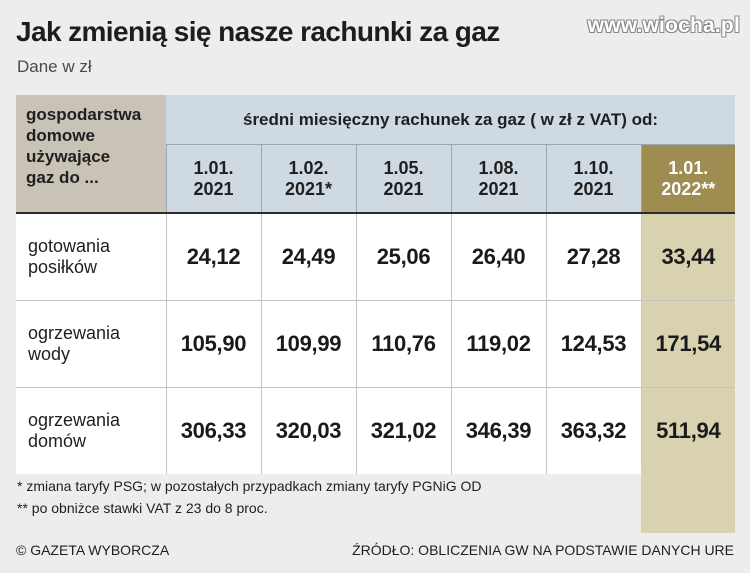  Describe the element at coordinates (308, 257) in the screenshot. I see `value-cell: 24,49` at that location.